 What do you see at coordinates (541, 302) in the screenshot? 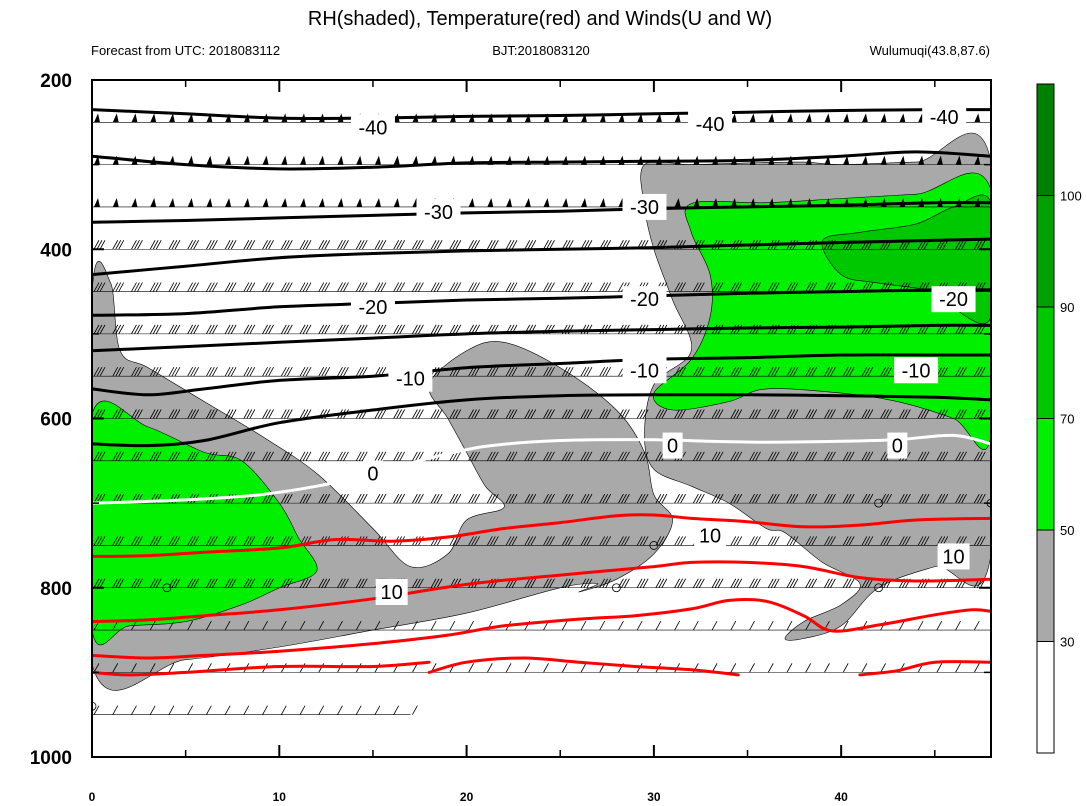
I see `temperature-contour--20` at bounding box center [541, 302].